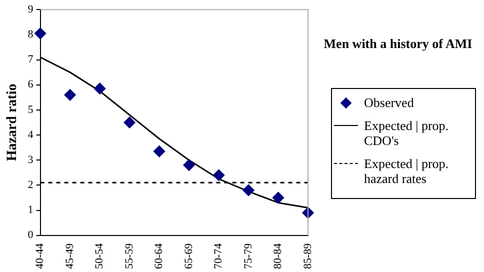 Image resolution: width=484 pixels, height=272 pixels. Describe the element at coordinates (129, 256) in the screenshot. I see `x-tick-label: 55-59` at that location.